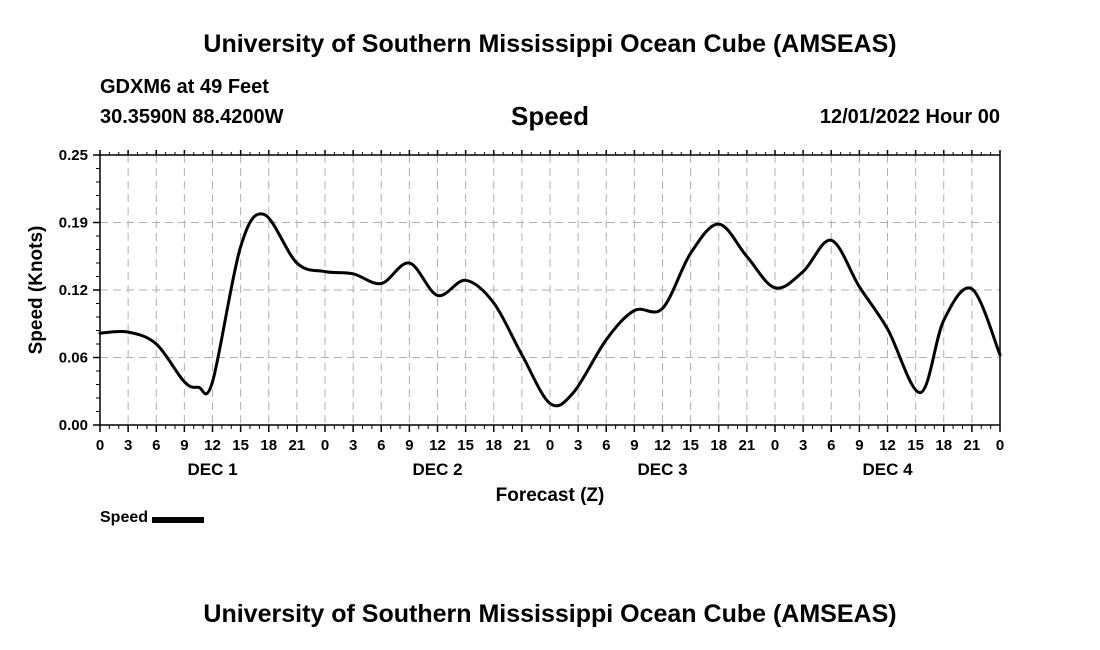 Image resolution: width=1100 pixels, height=650 pixels. What do you see at coordinates (36, 290) in the screenshot?
I see `y-axis-title: Speed (Knots)` at bounding box center [36, 290].